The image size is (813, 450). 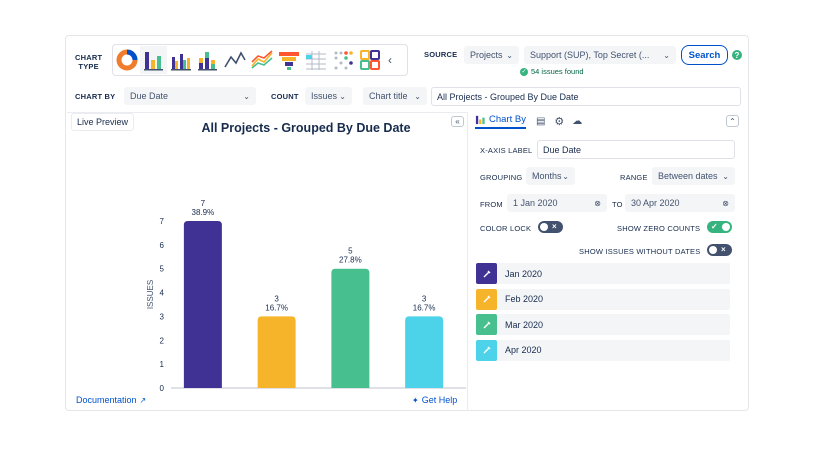 I want to click on dot-matrix-chart-icon, so click(x=342, y=60).